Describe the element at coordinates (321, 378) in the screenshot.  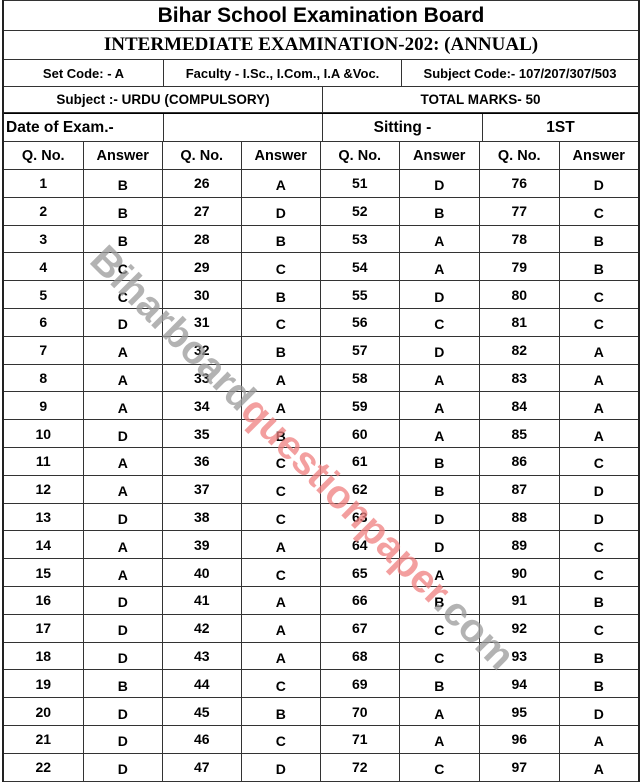
I see `table-row: 8 A 33 A 58 A 83 A` at that location.